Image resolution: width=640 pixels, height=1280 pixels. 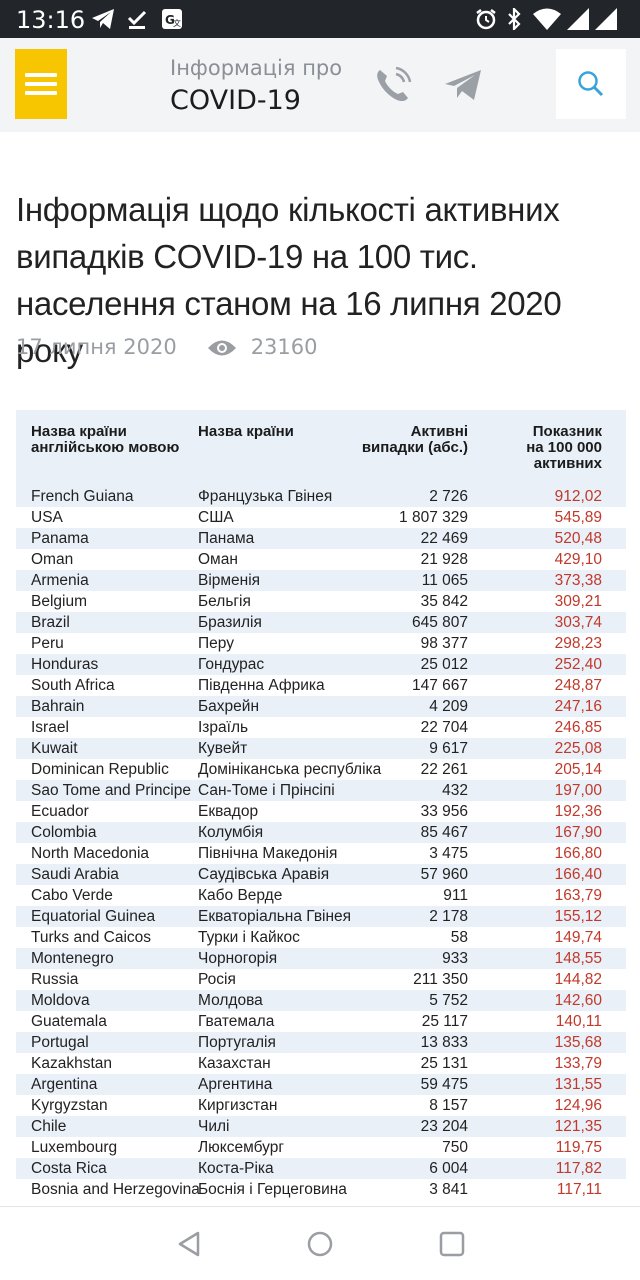 I want to click on cell-name-uk: Південна Африка, so click(x=261, y=685).